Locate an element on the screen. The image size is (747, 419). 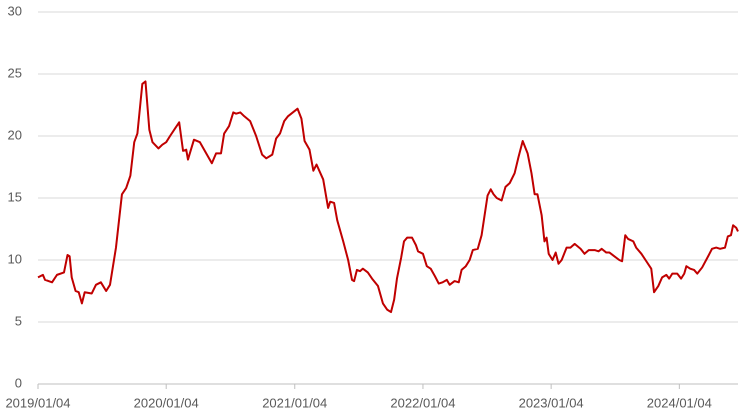
y-tick-label: 25 is located at coordinates (15, 72).